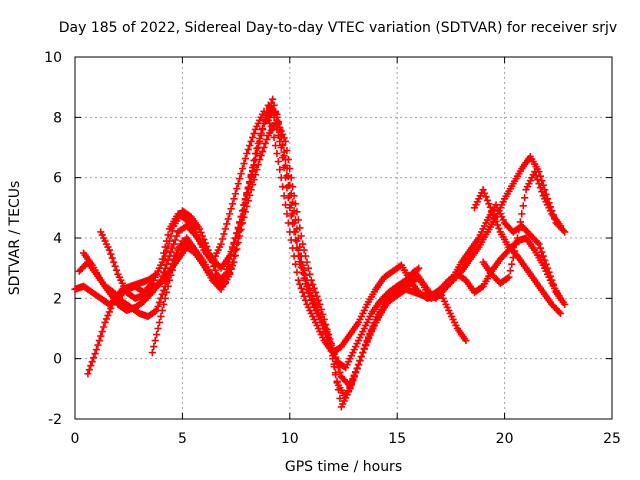 This screenshot has height=480, width=640. What do you see at coordinates (75, 439) in the screenshot?
I see `x-tick-label: 0` at bounding box center [75, 439].